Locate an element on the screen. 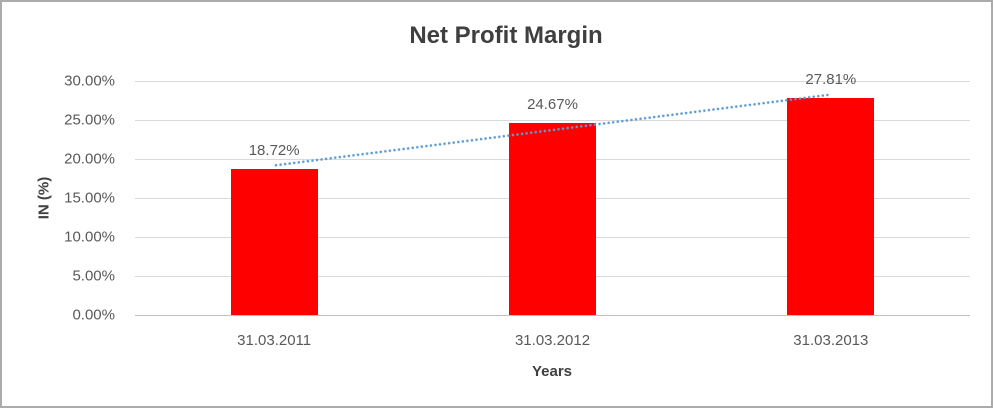 The height and width of the screenshot is (408, 993). x-tick-label: 31.03.2013 is located at coordinates (831, 340).